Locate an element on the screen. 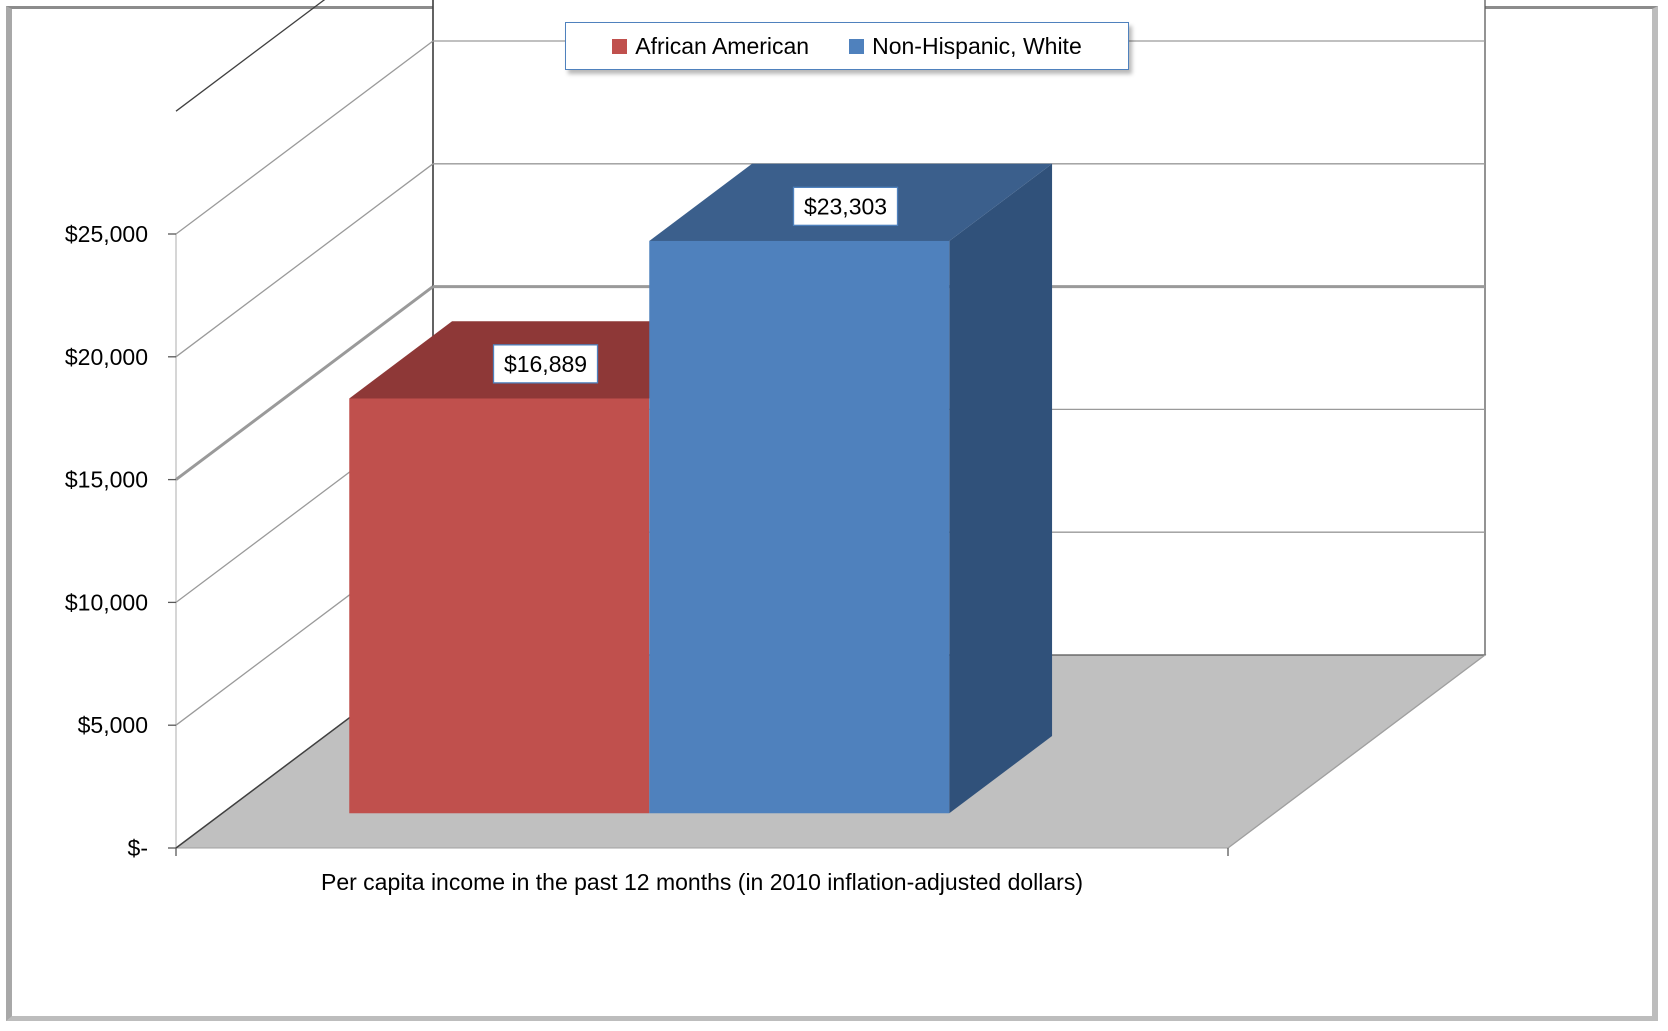 The image size is (1668, 1031). y-tick-label: $20,000 is located at coordinates (106, 357).